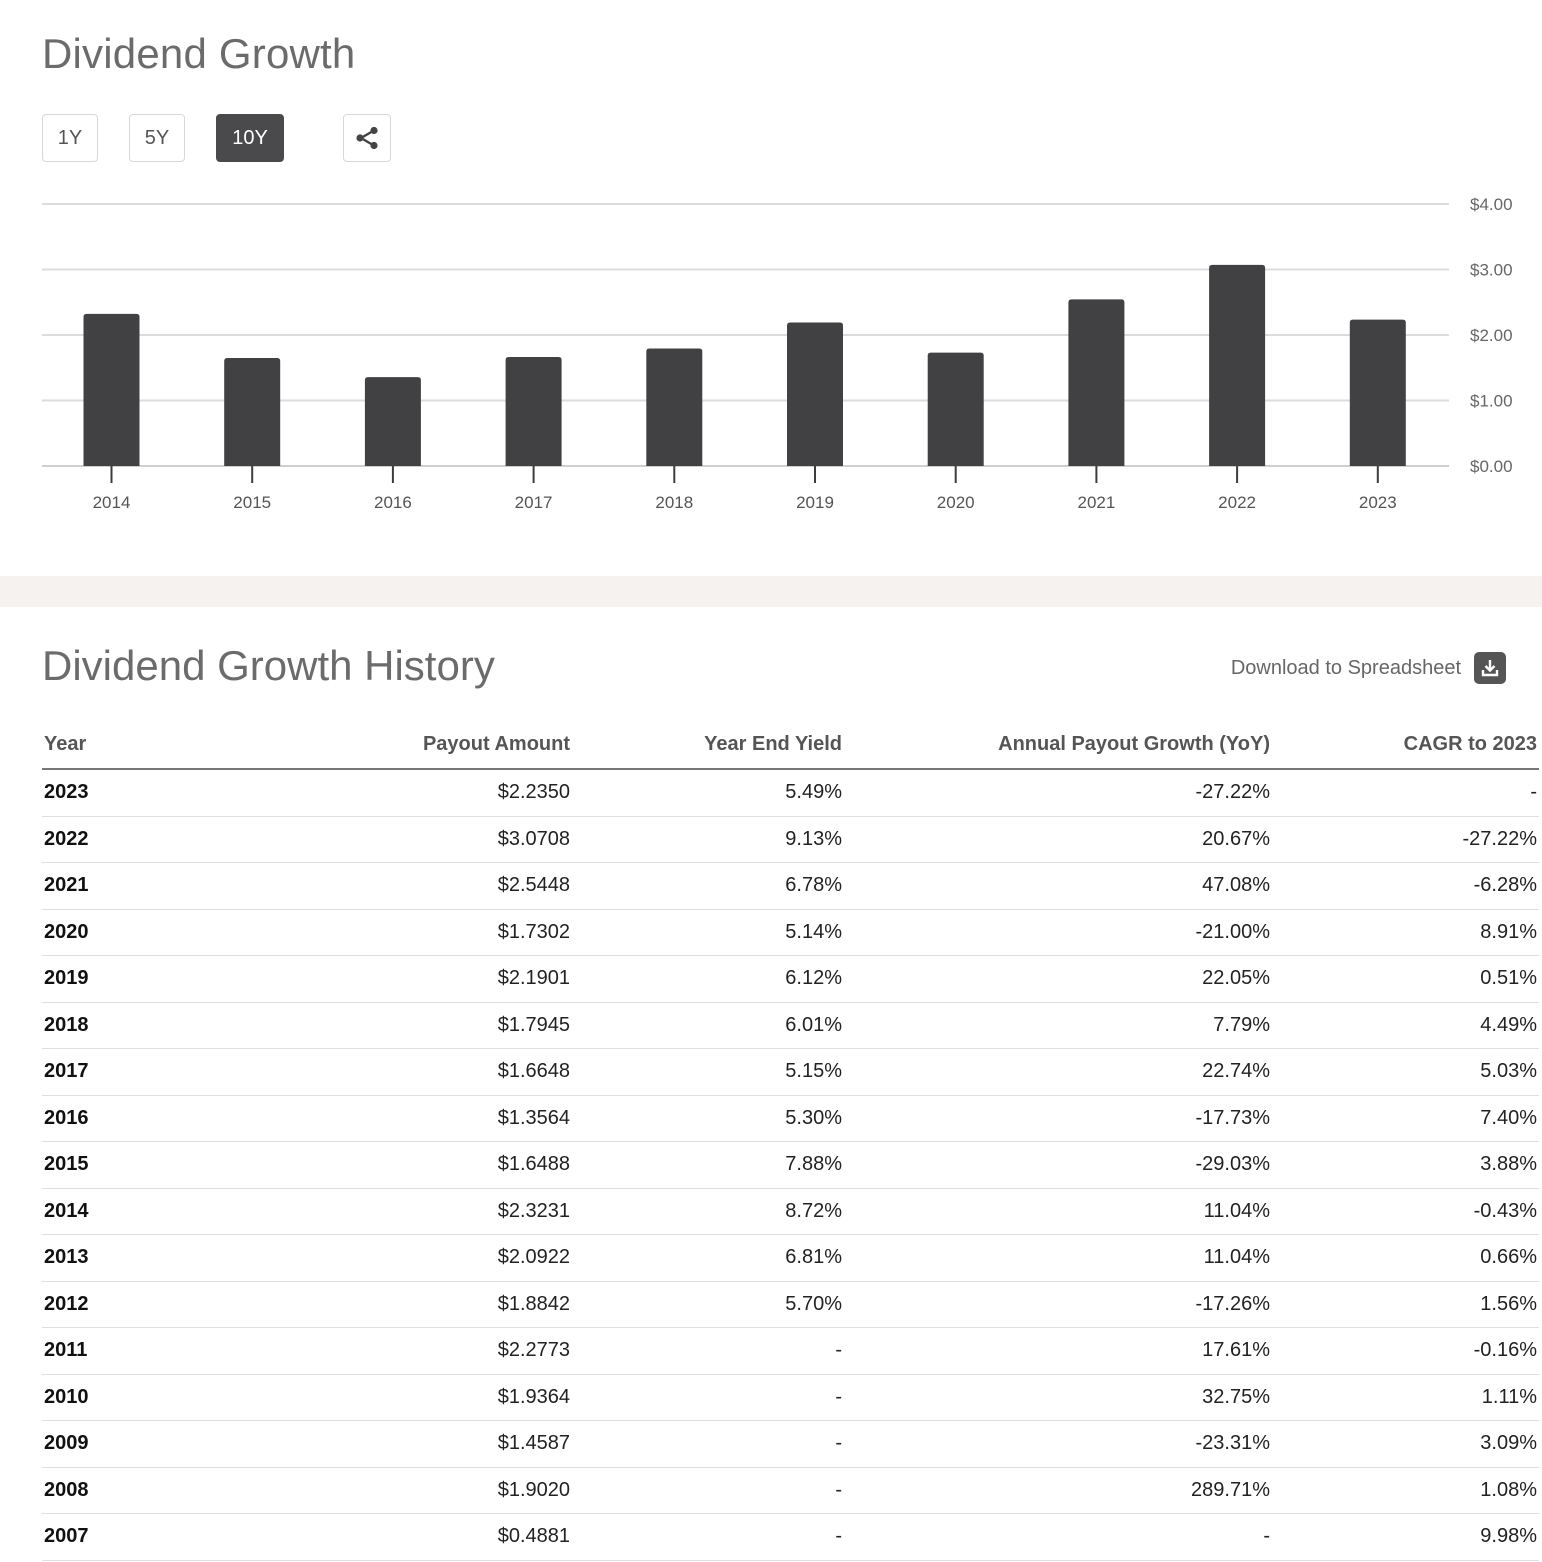 The width and height of the screenshot is (1542, 1562). I want to click on y-tick-label: $1.00, so click(1491, 401).